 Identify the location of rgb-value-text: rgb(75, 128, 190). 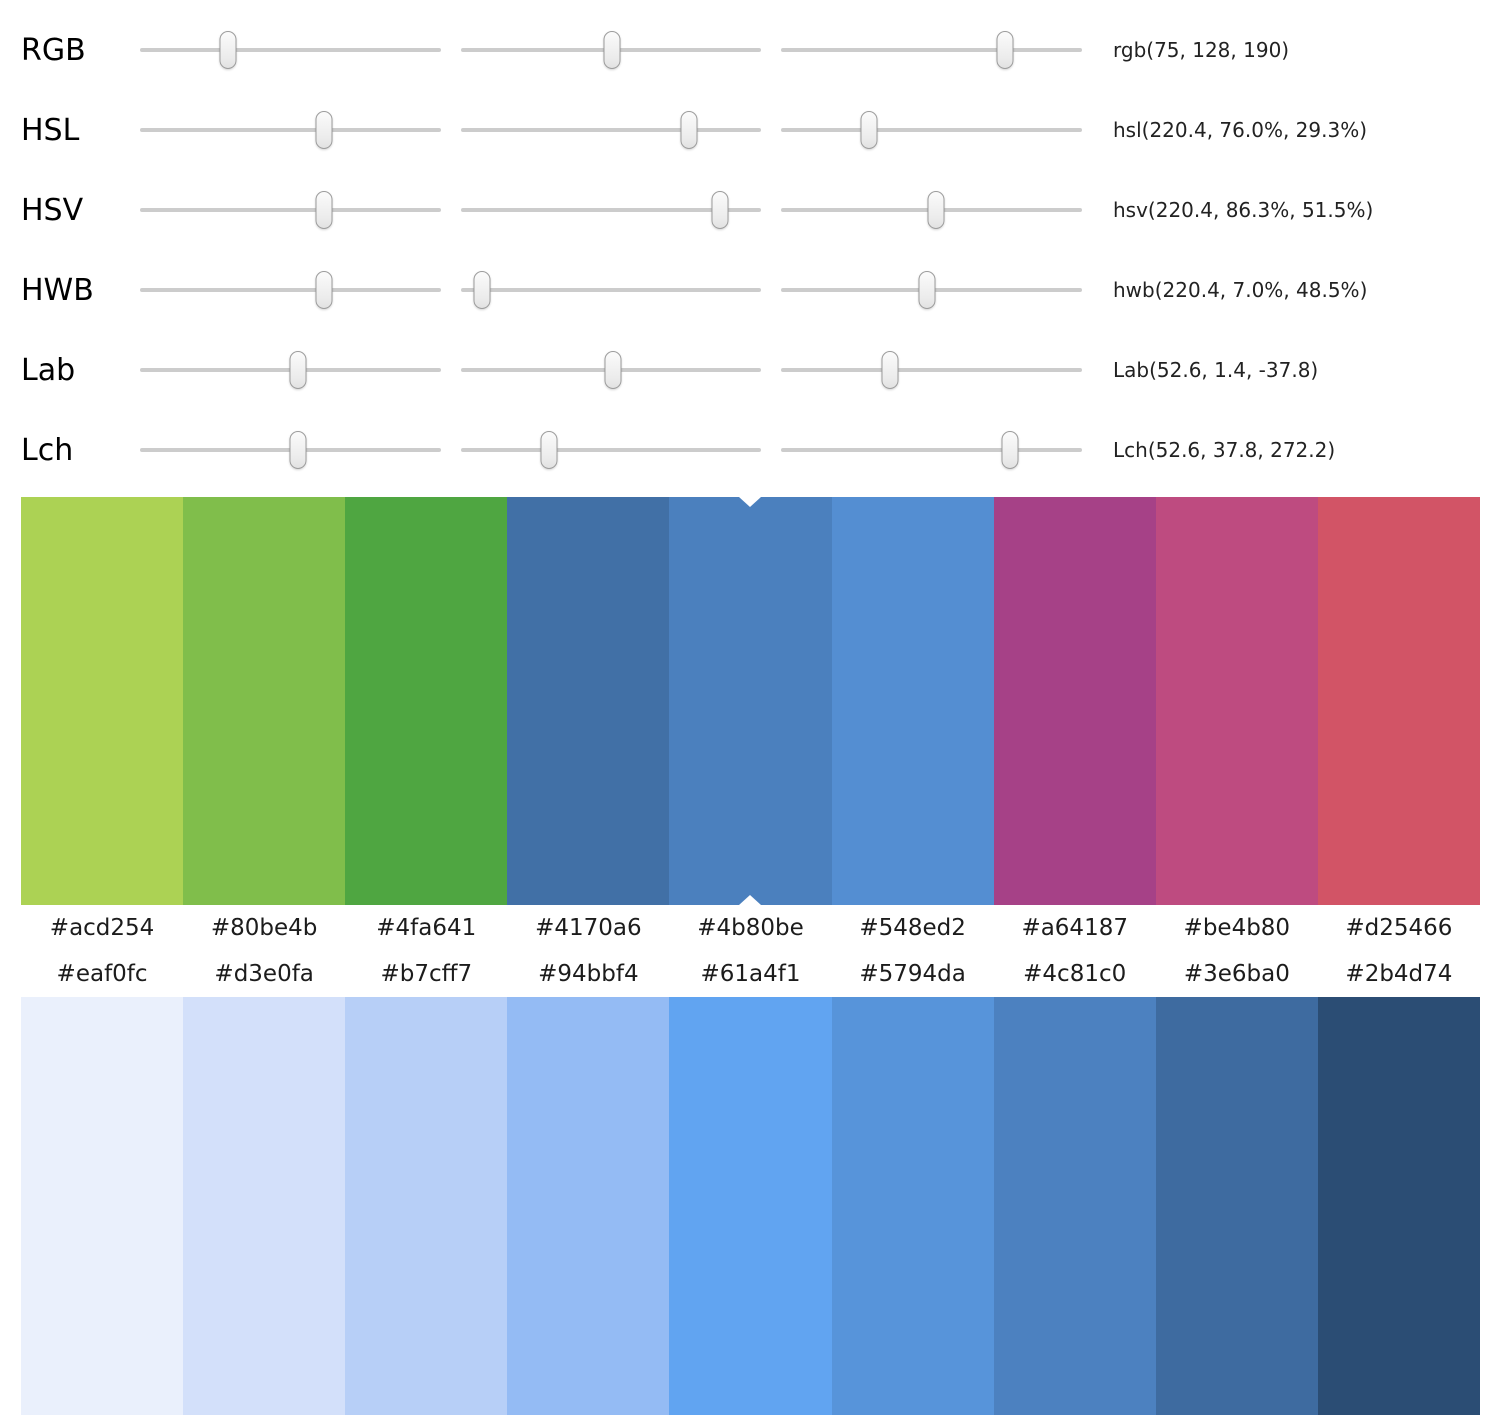
(1201, 50).